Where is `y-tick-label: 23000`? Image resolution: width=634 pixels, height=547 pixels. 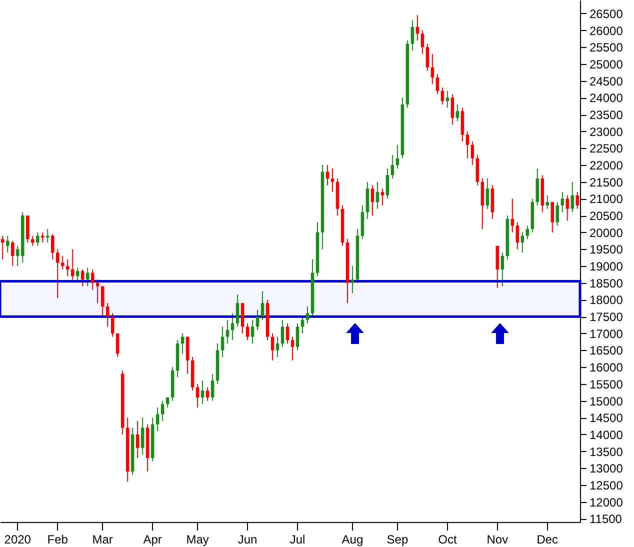
y-tick-label: 23000 is located at coordinates (607, 131).